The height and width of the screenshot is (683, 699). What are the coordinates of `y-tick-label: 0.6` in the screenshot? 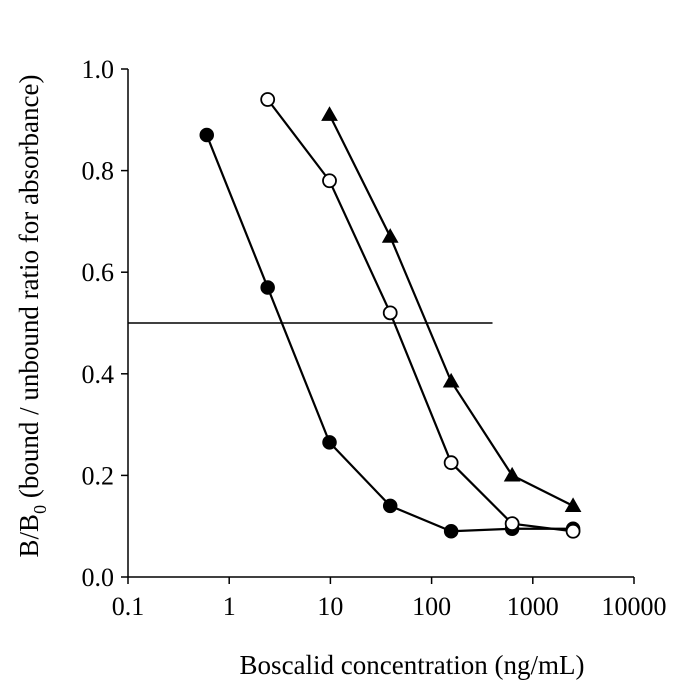 It's located at (98, 272).